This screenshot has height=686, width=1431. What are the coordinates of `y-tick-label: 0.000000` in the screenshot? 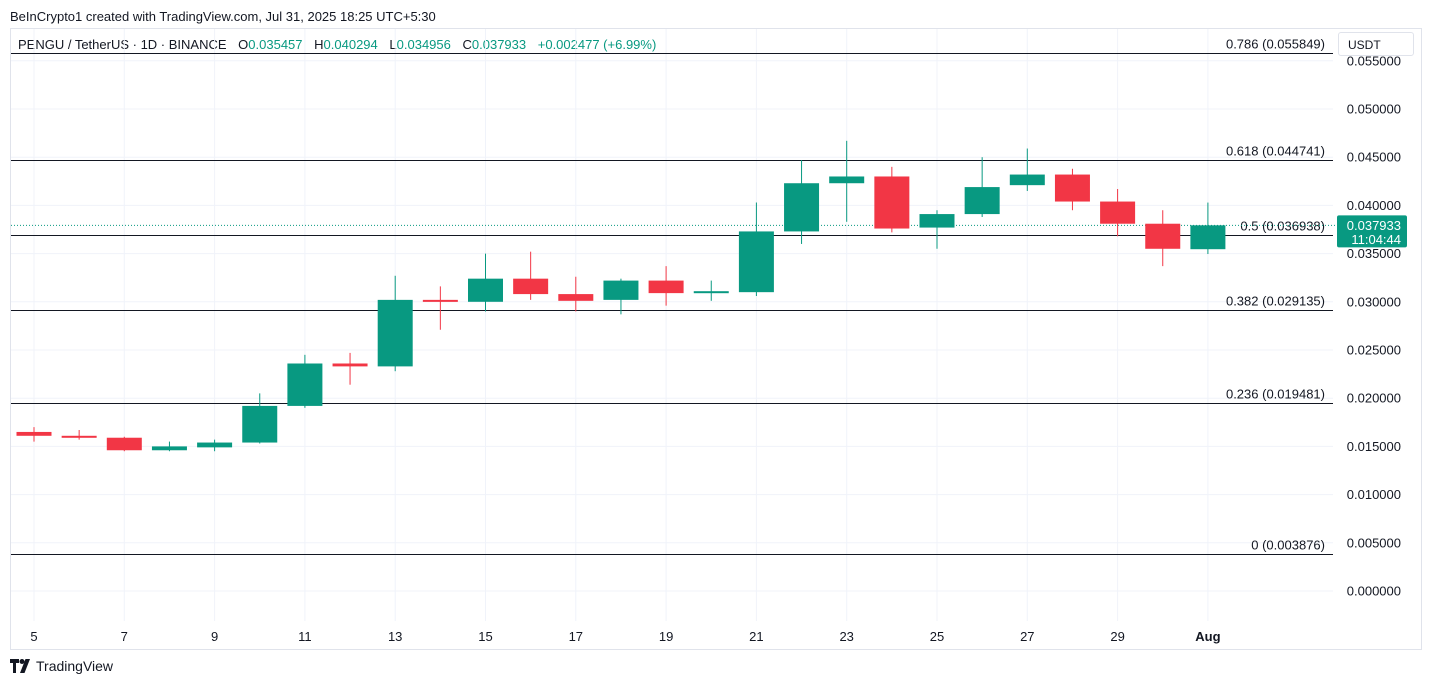 It's located at (1374, 591).